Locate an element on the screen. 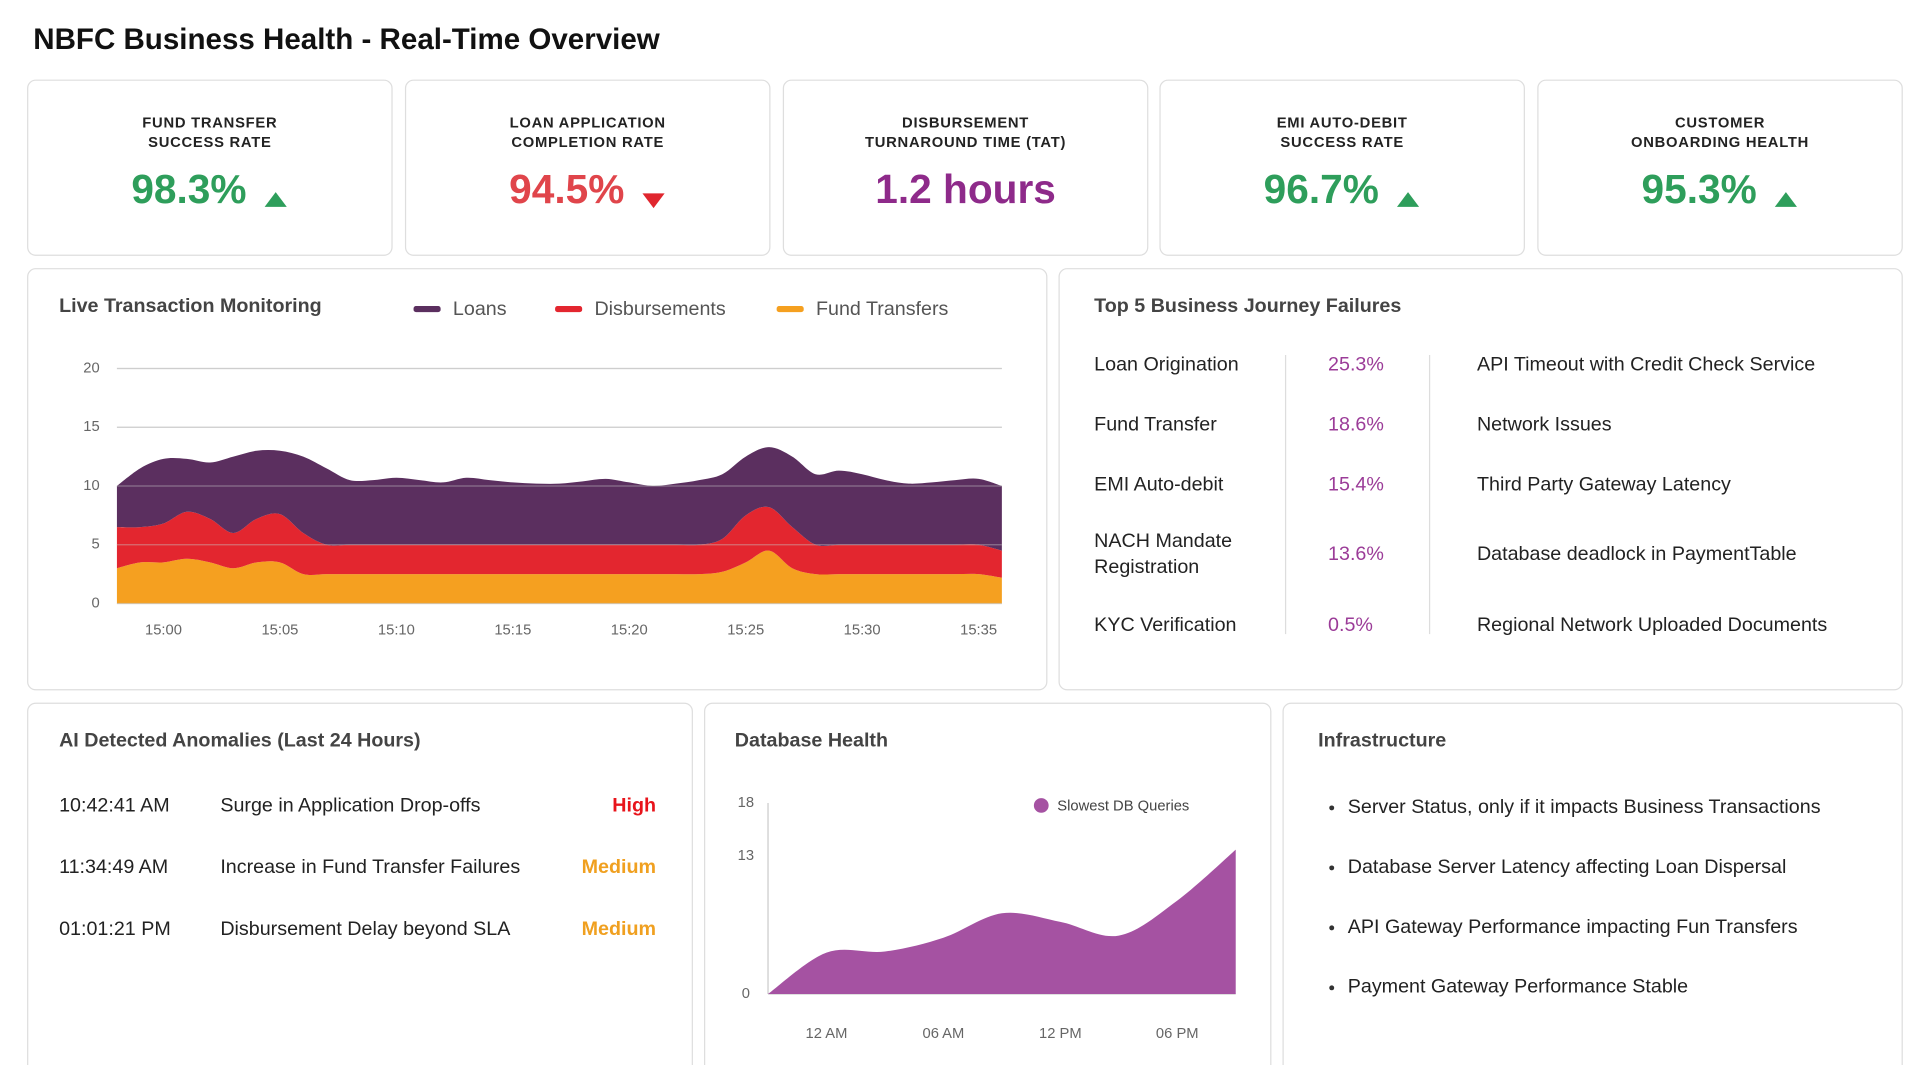 This screenshot has height=1065, width=1920. x-tick-label: 06 AM is located at coordinates (943, 1034).